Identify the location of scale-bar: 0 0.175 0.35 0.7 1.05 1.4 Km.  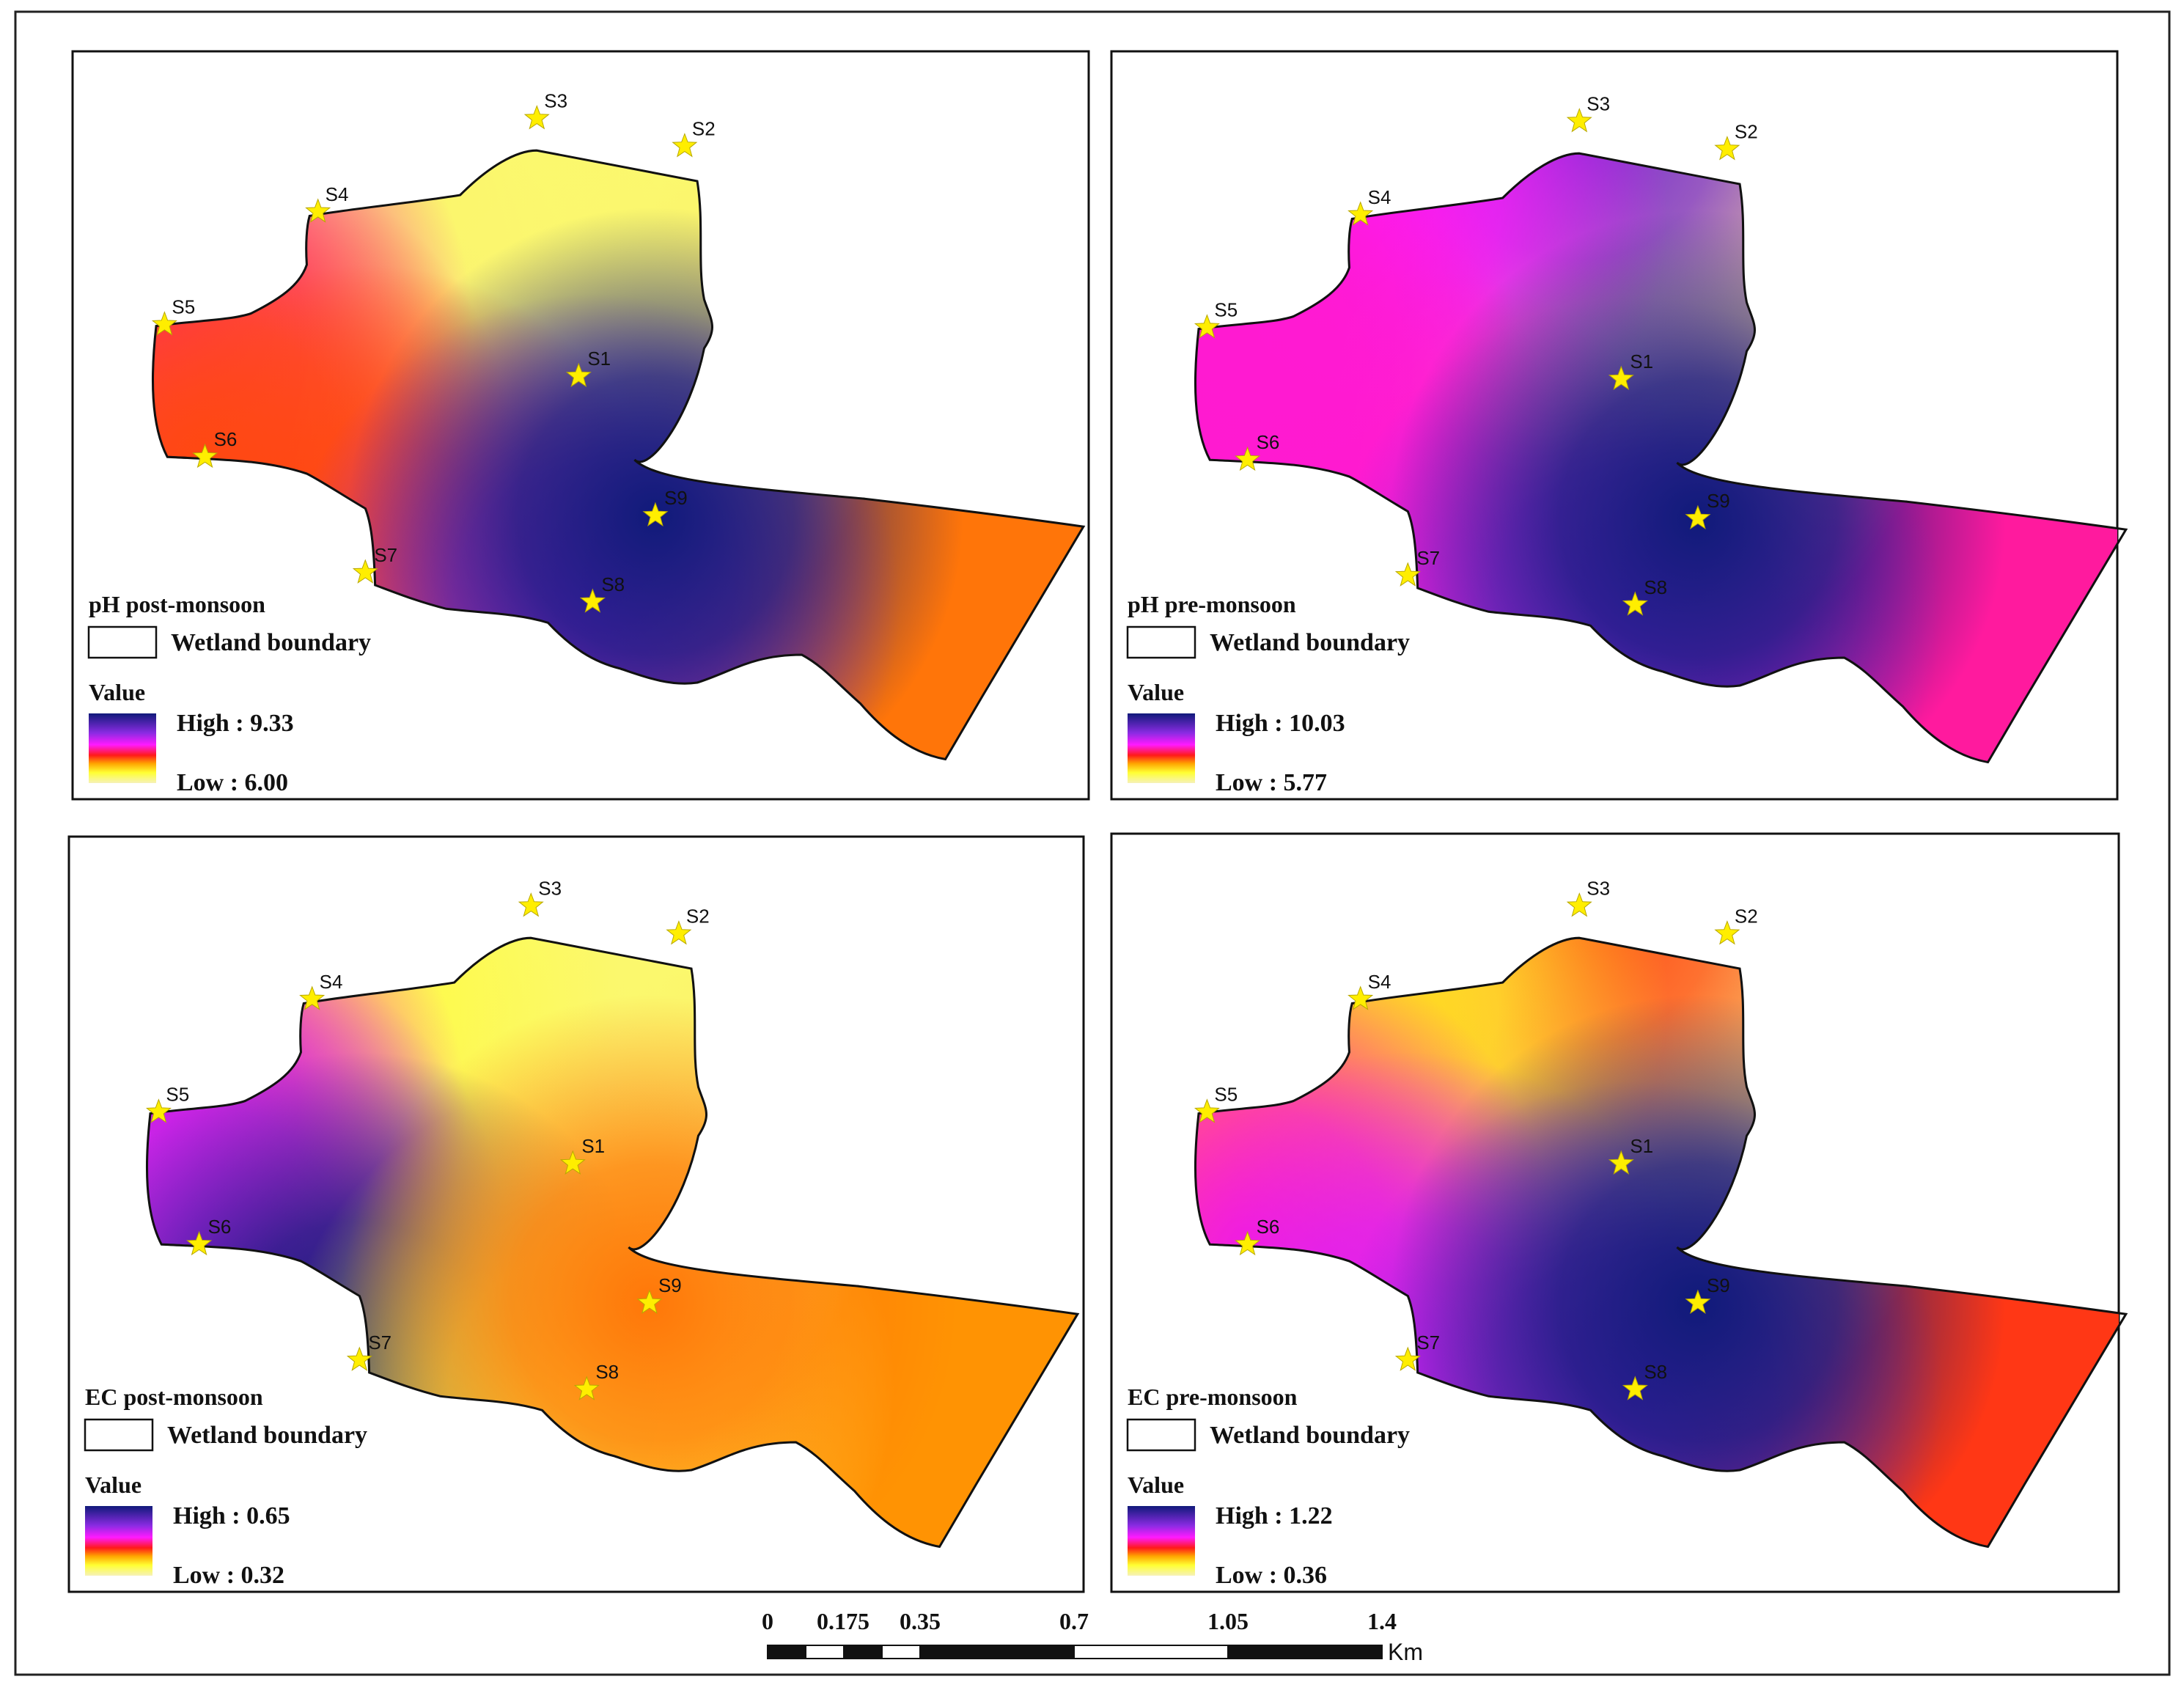
(1092, 1636).